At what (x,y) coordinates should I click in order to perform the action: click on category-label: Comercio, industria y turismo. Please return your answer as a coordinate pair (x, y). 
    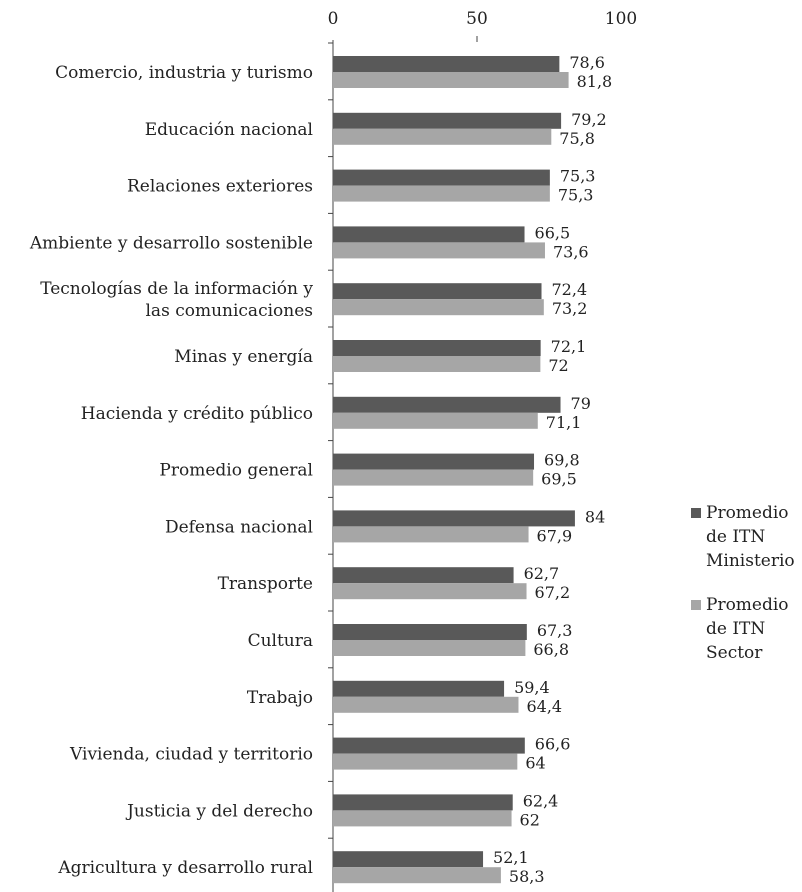
    Looking at the image, I should click on (184, 73).